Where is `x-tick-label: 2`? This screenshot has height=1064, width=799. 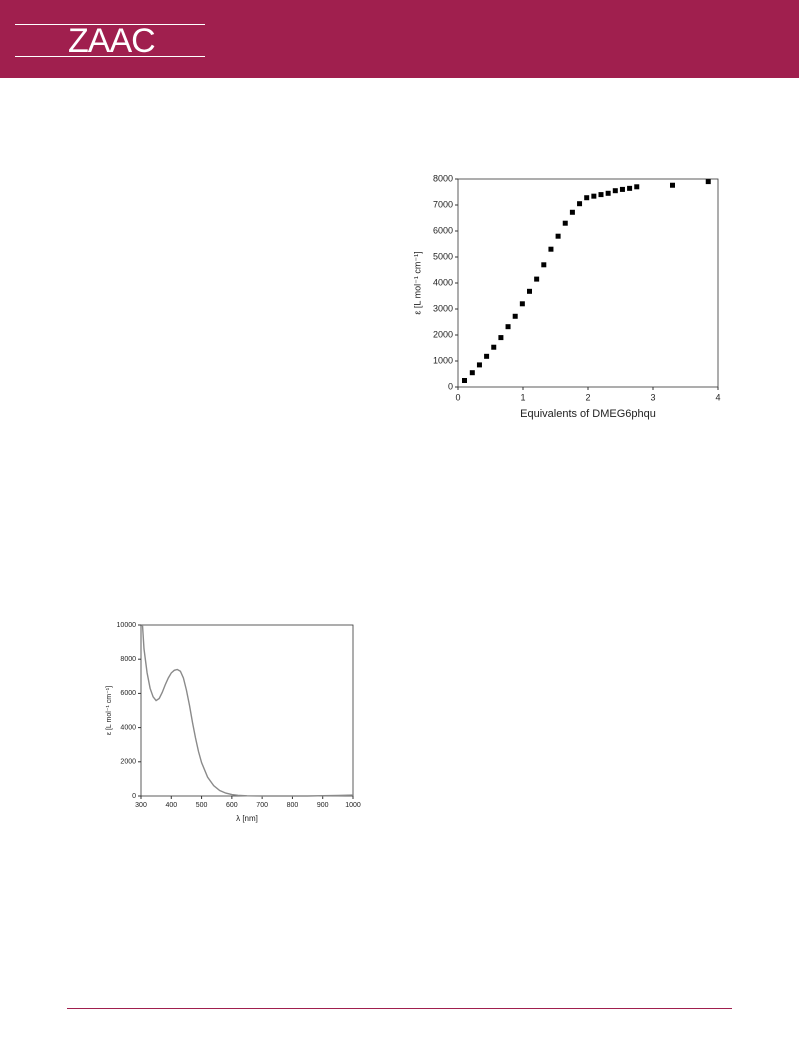 x-tick-label: 2 is located at coordinates (587, 397).